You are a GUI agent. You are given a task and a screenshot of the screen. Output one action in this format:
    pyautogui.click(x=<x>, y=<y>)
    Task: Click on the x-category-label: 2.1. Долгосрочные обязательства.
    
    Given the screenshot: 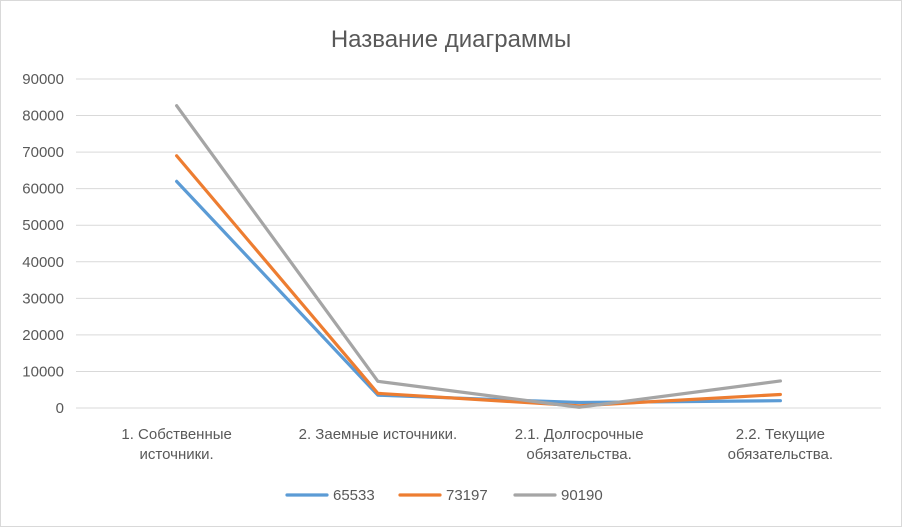 What is the action you would take?
    pyautogui.click(x=579, y=444)
    